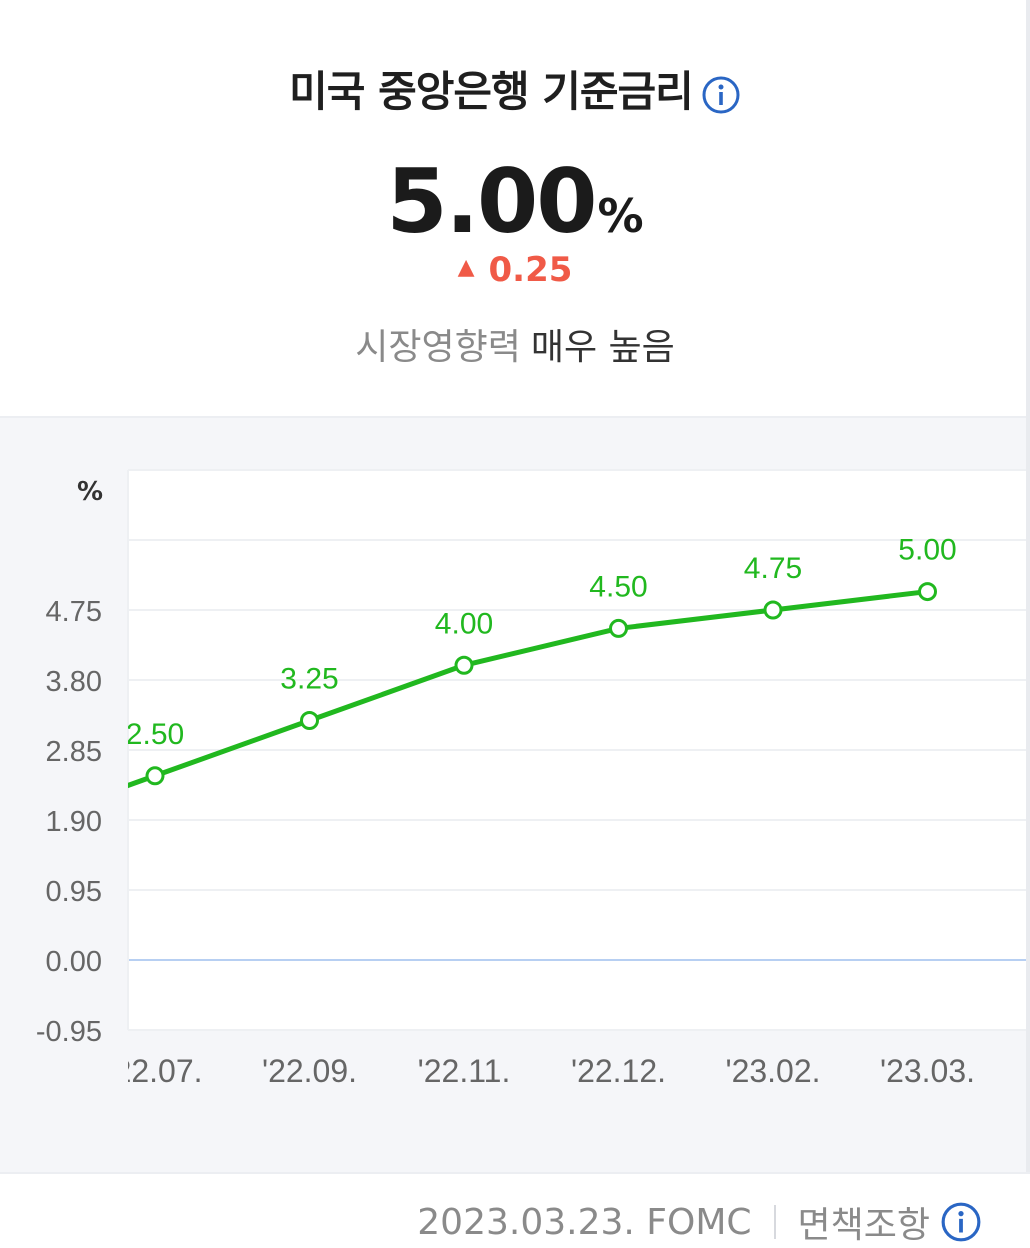 The height and width of the screenshot is (1248, 1030). I want to click on y-tick-label: 0.95, so click(74, 892).